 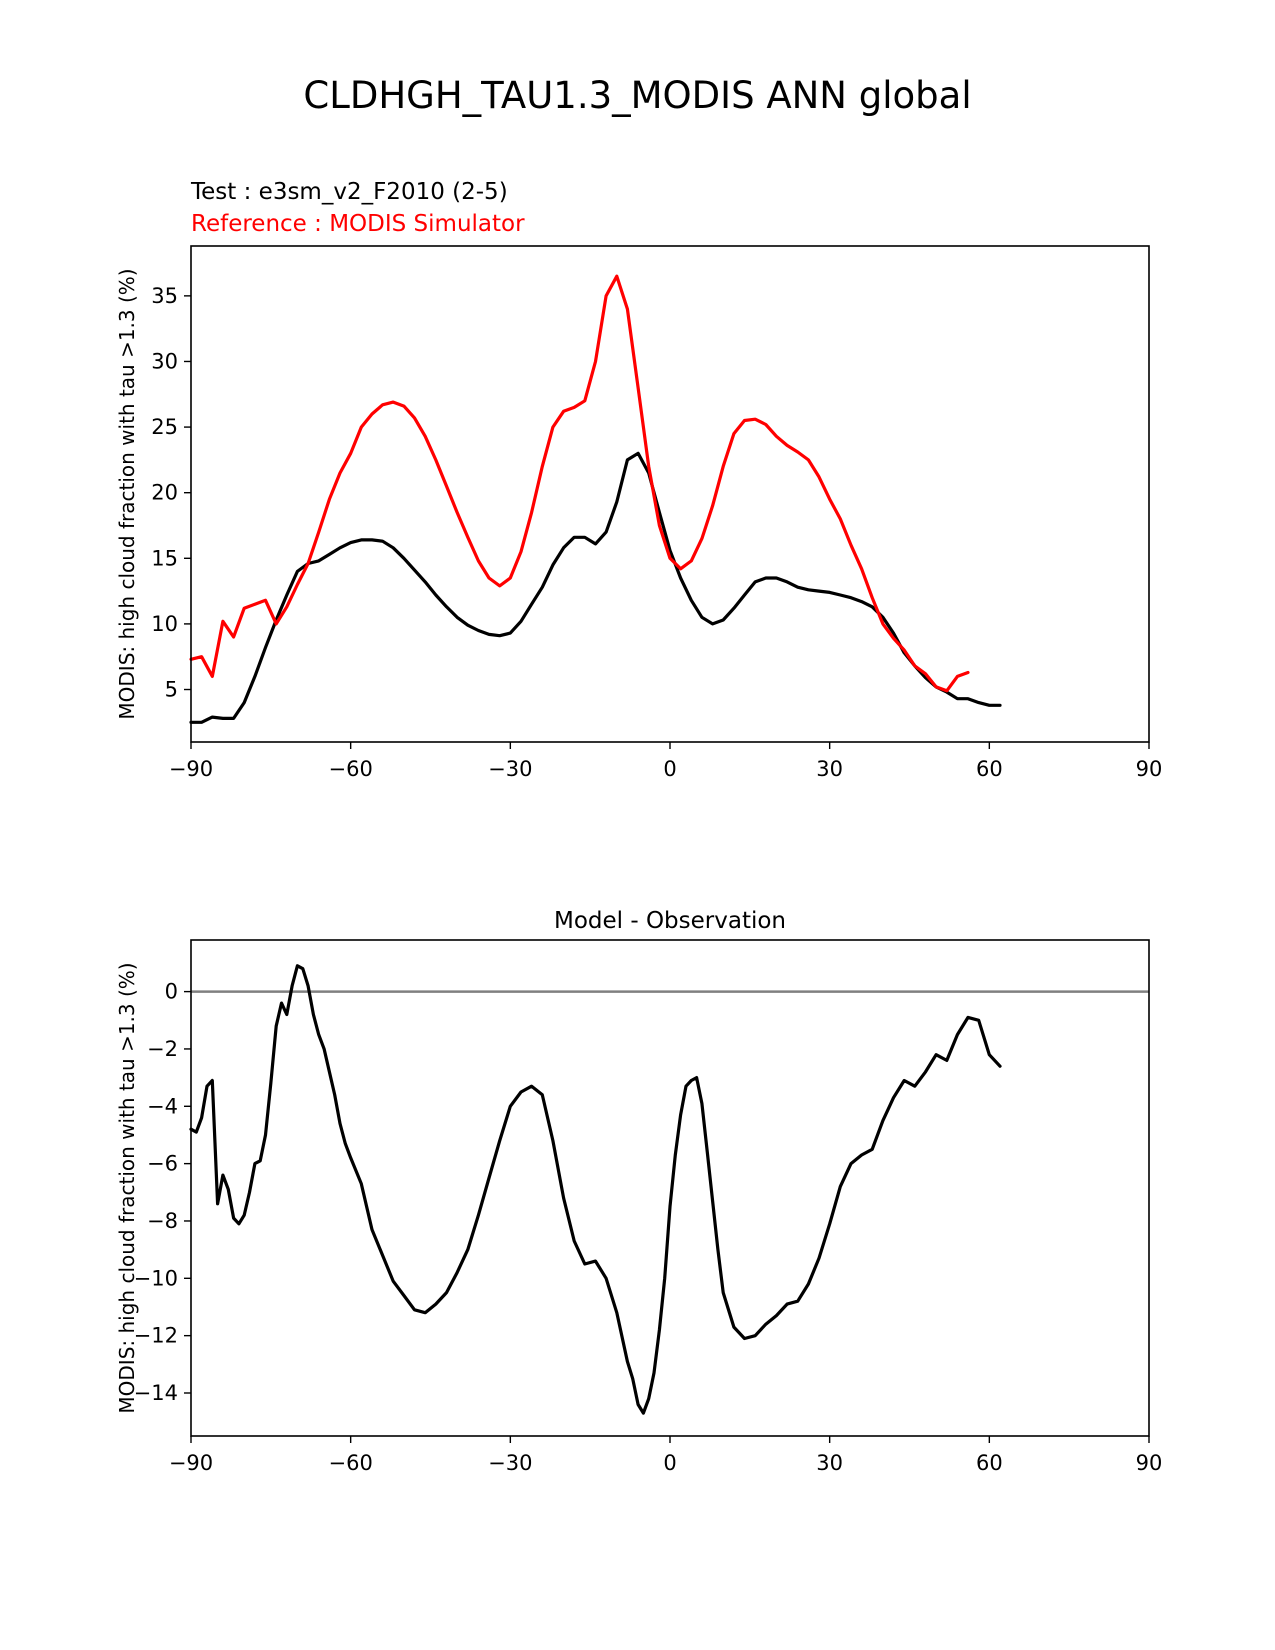 I want to click on chart2-ytick-label: −2, so click(x=162, y=1049).